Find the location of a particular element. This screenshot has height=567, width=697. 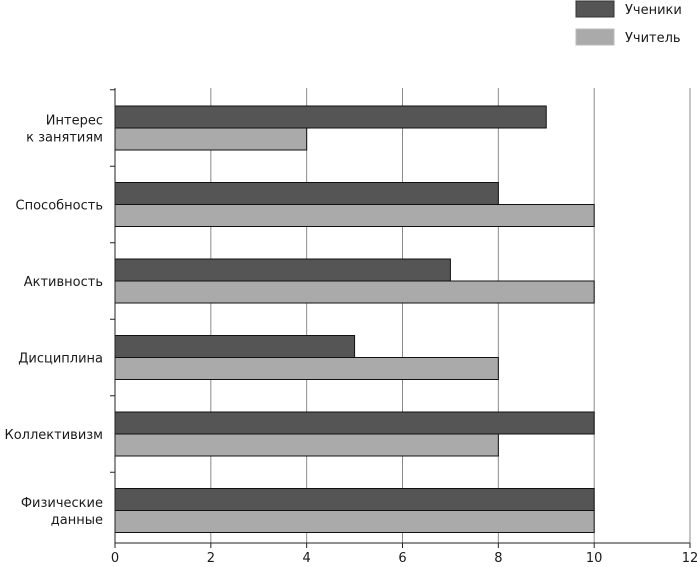

category-label-3: Дисциплина is located at coordinates (60, 359).